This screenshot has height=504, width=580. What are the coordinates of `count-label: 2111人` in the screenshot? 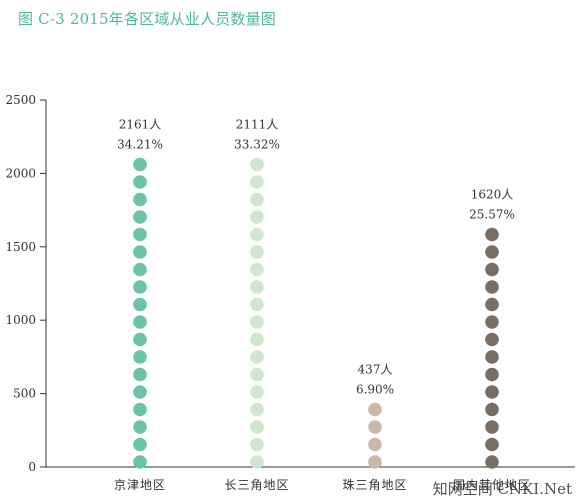 It's located at (257, 125).